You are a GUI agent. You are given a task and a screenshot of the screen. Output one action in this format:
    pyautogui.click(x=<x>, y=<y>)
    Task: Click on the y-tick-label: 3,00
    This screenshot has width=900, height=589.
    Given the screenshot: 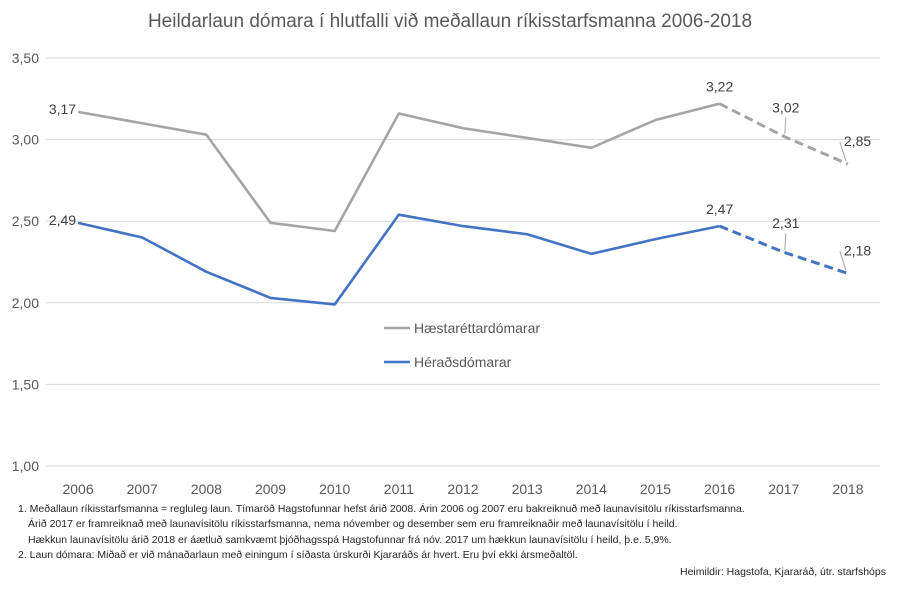 What is the action you would take?
    pyautogui.click(x=25, y=140)
    